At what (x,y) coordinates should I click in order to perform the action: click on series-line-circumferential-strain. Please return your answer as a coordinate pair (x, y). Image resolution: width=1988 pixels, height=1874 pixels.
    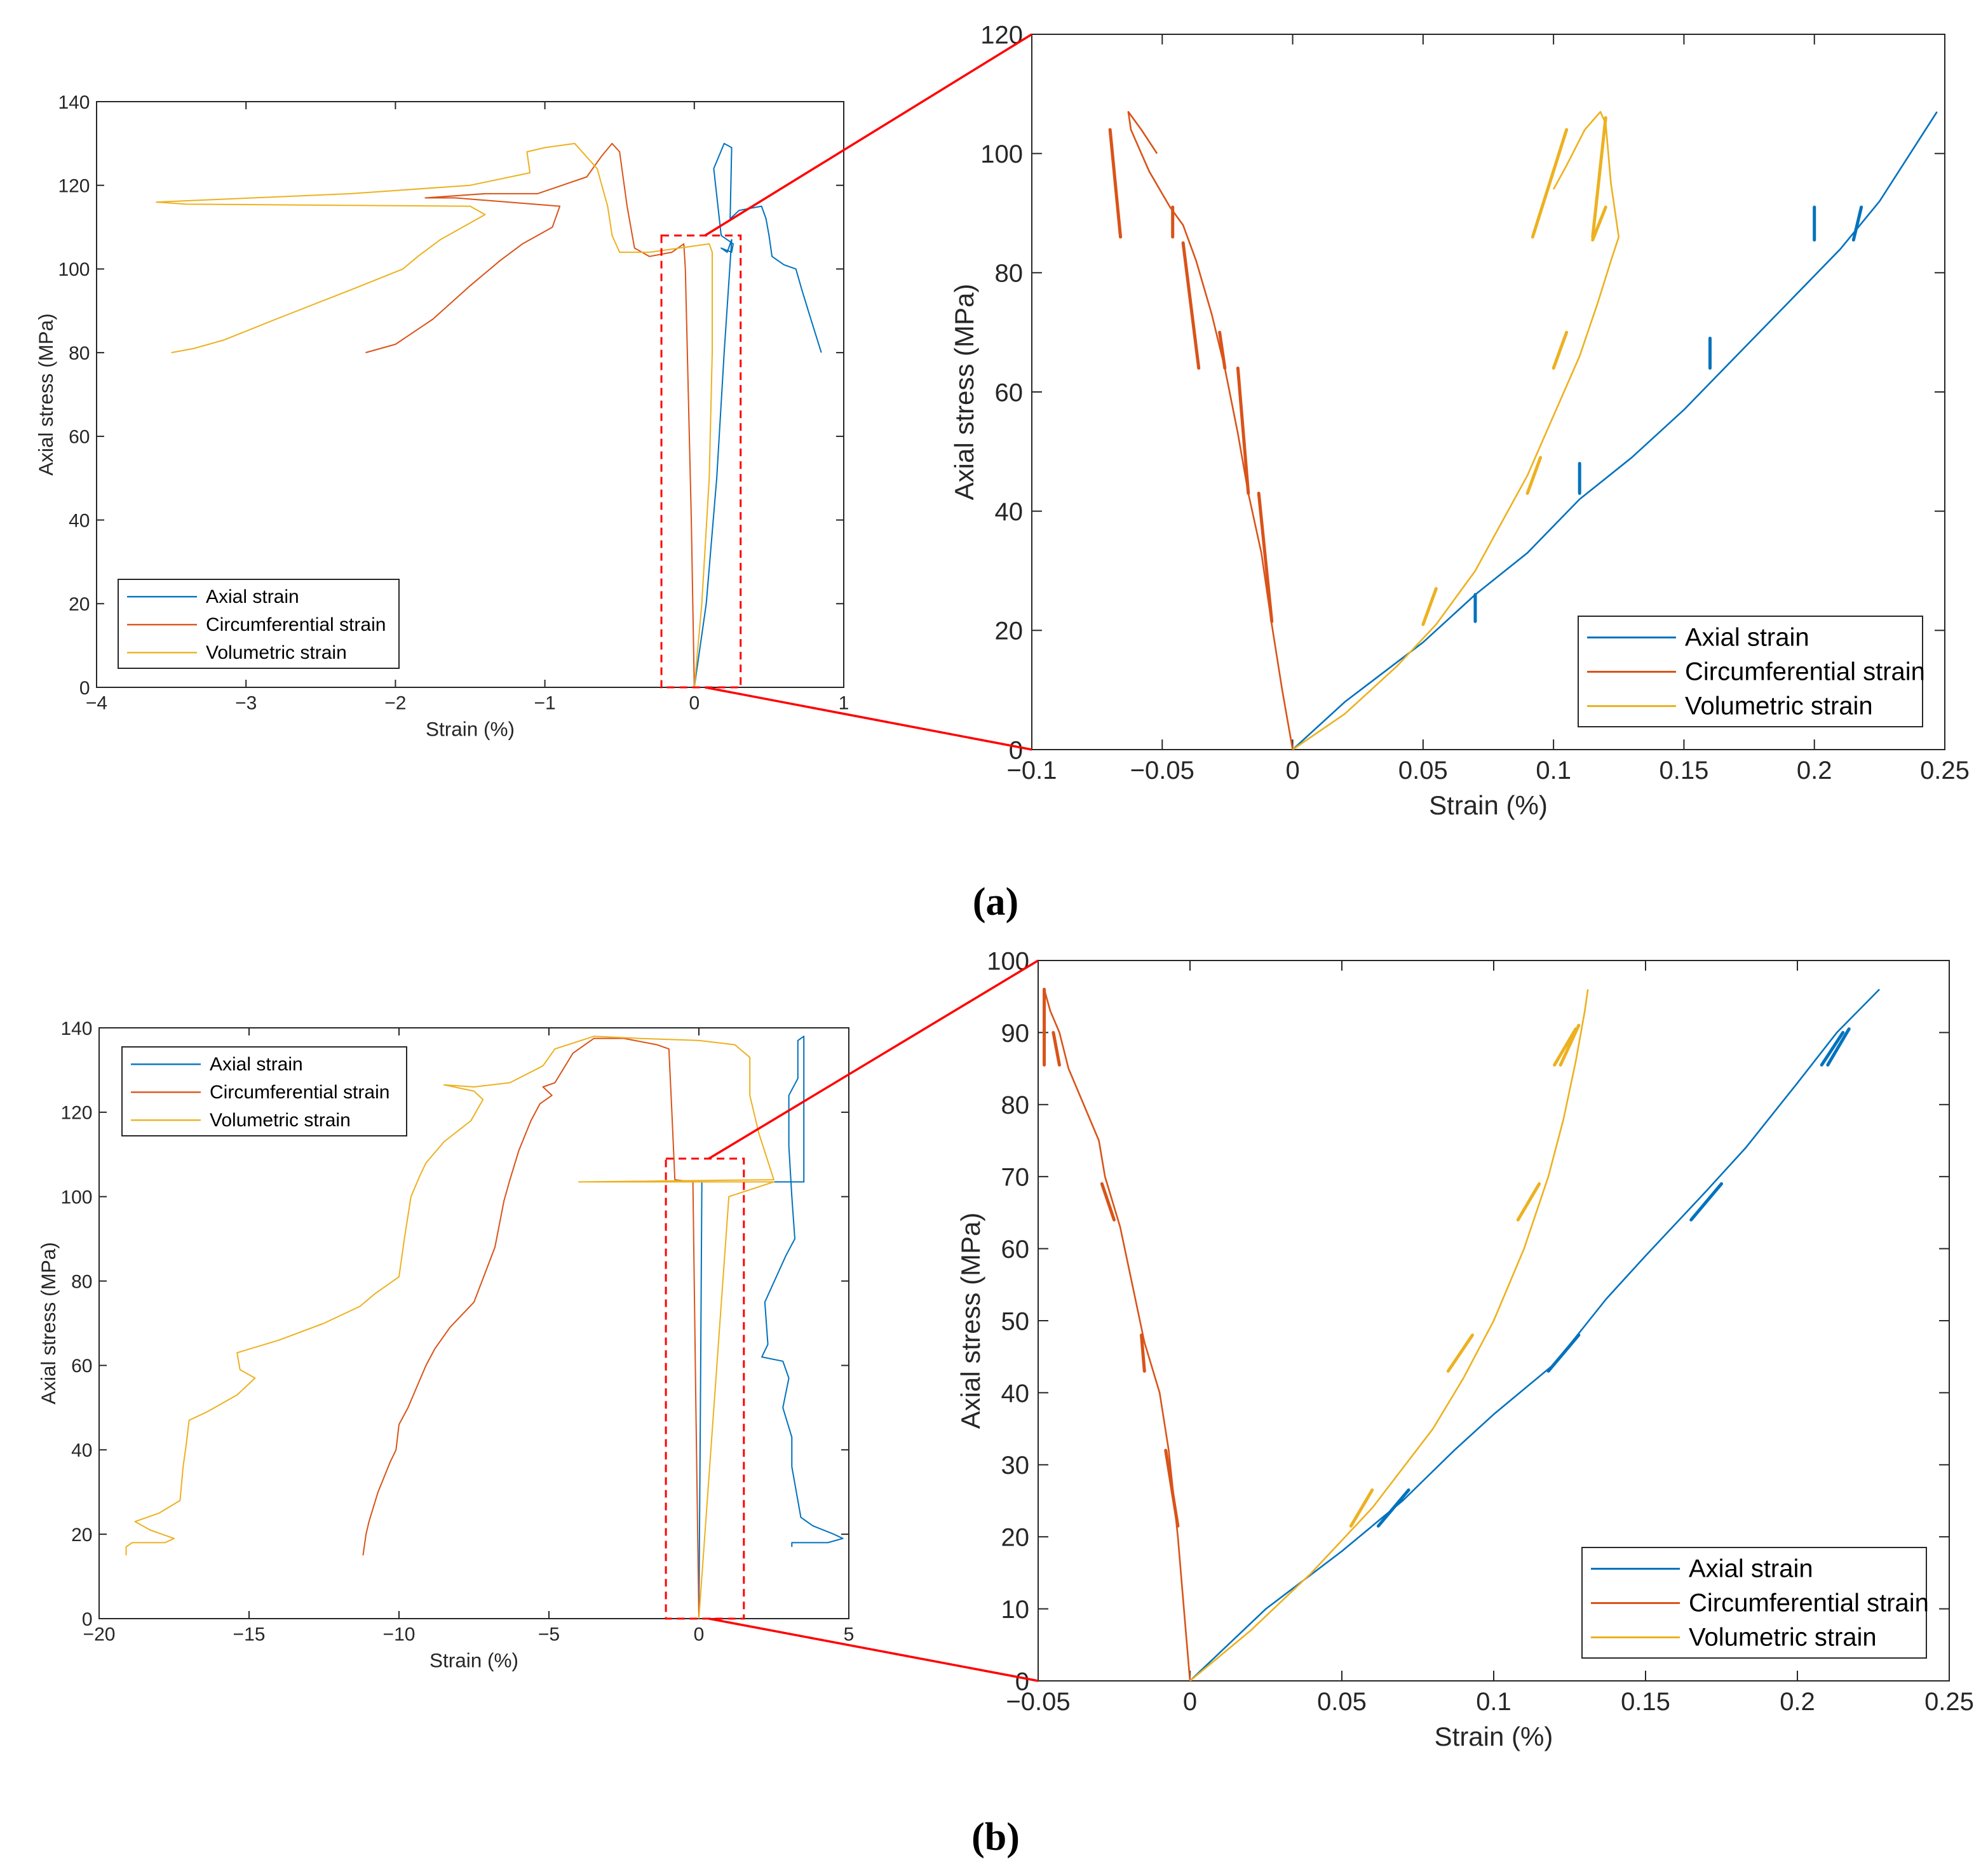
    Looking at the image, I should click on (531, 1328).